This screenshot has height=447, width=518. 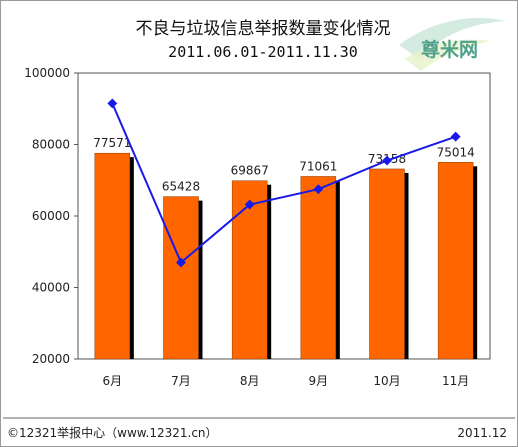 I want to click on y-axis: 20000 40000 60000 80000 100000, so click(x=51, y=216).